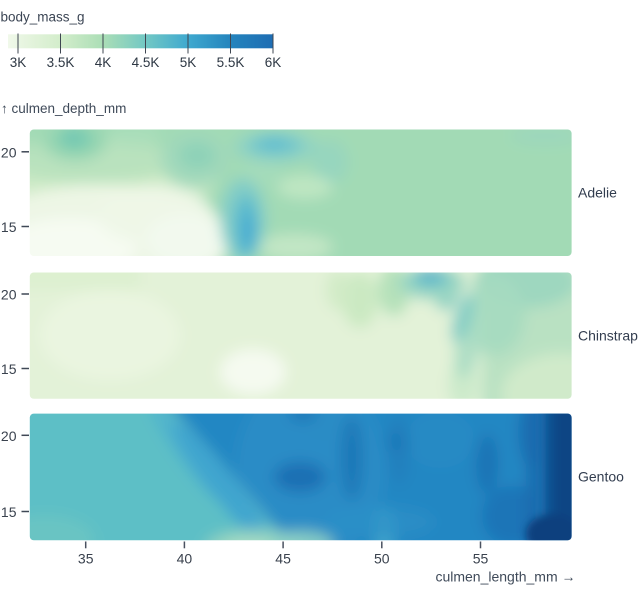  I want to click on svg-text: ↑ culmen_depth_mm, so click(63, 108).